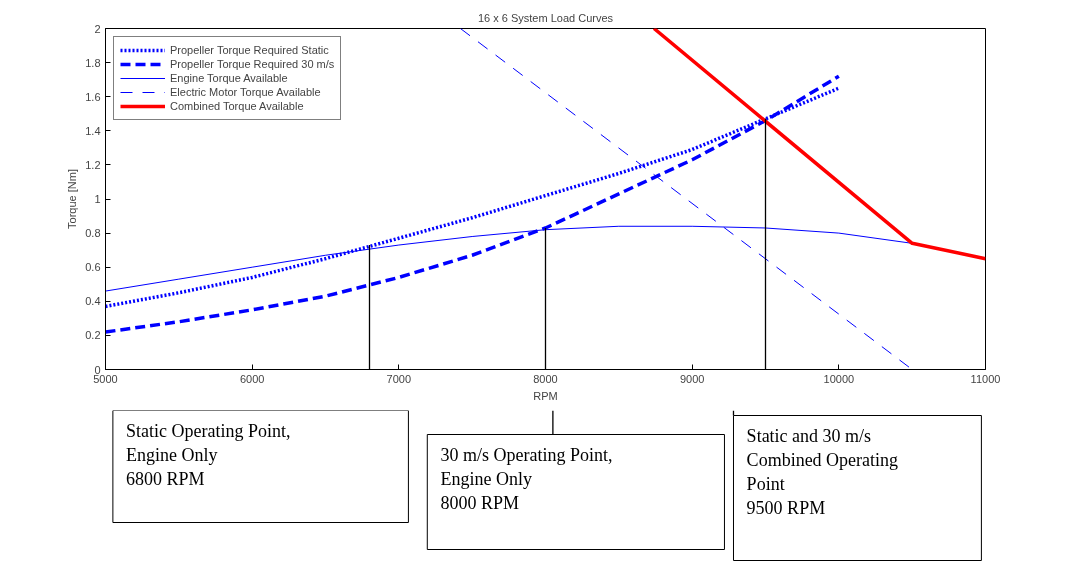 The image size is (1072, 561). What do you see at coordinates (93, 164) in the screenshot?
I see `y-tick-label: 1.2` at bounding box center [93, 164].